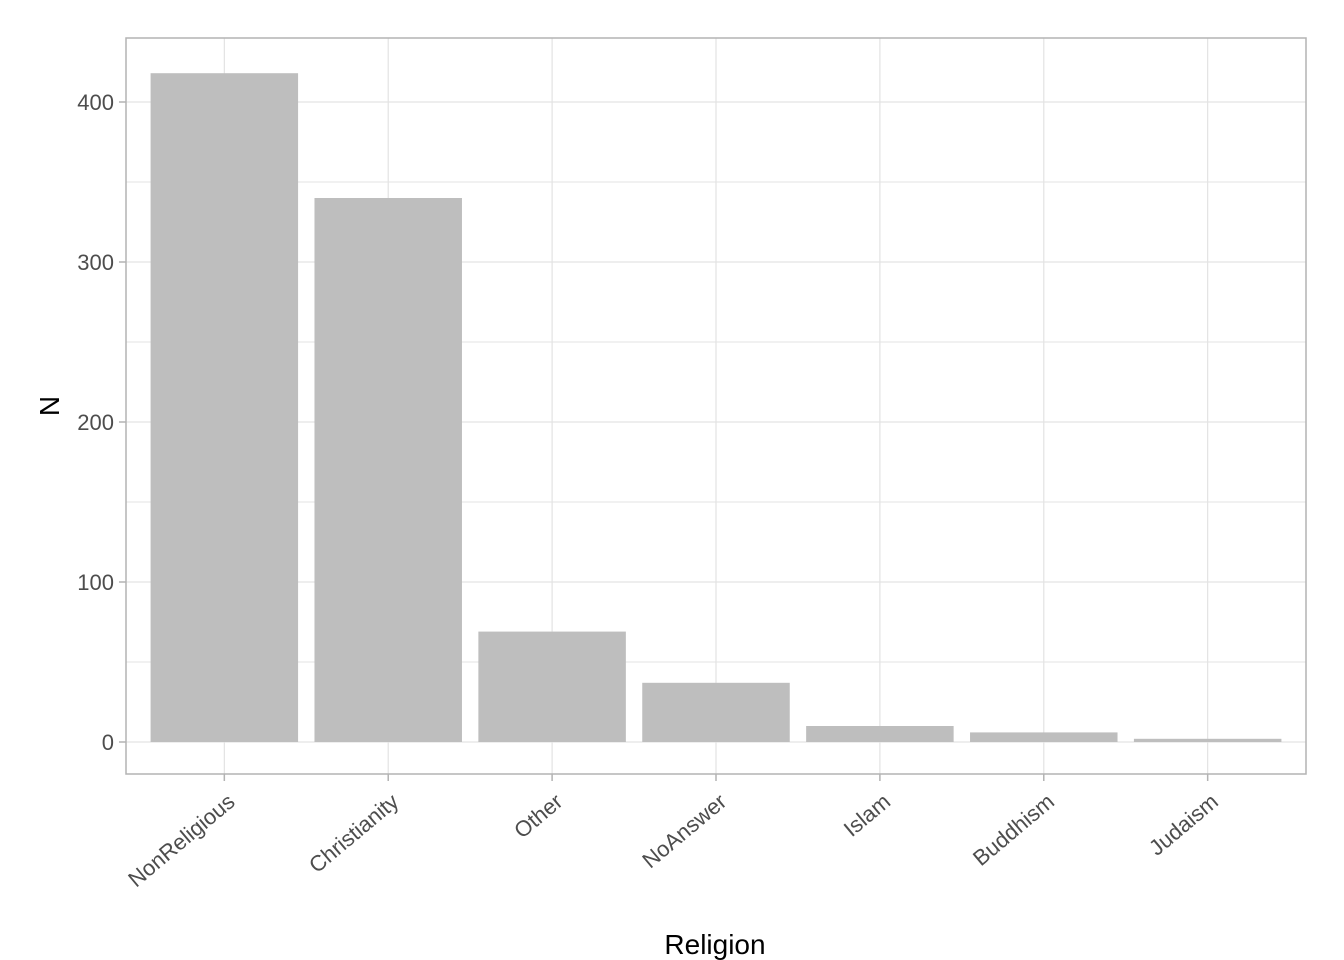 This screenshot has height=960, width=1344. Describe the element at coordinates (95, 422) in the screenshot. I see `y-tick-label: 200` at that location.